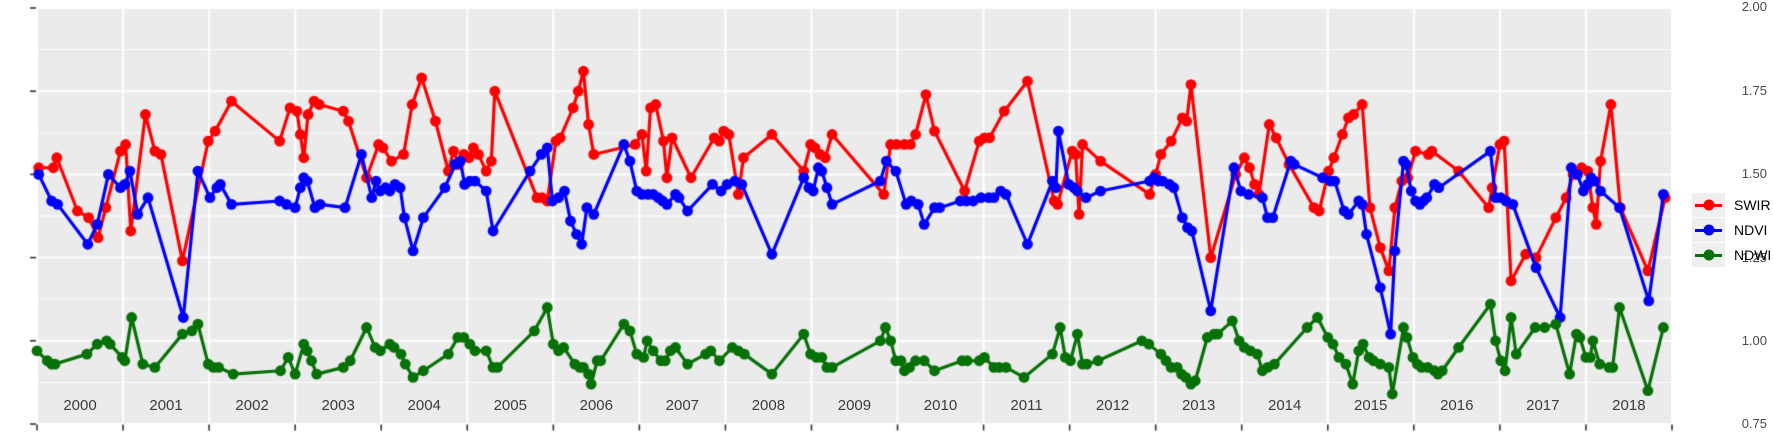  Describe the element at coordinates (424, 405) in the screenshot. I see `x-tick-label: 2004` at that location.